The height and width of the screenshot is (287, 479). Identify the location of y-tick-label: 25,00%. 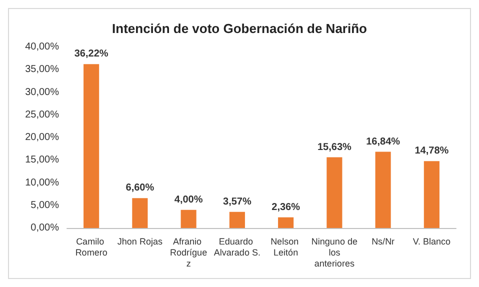
(42, 114).